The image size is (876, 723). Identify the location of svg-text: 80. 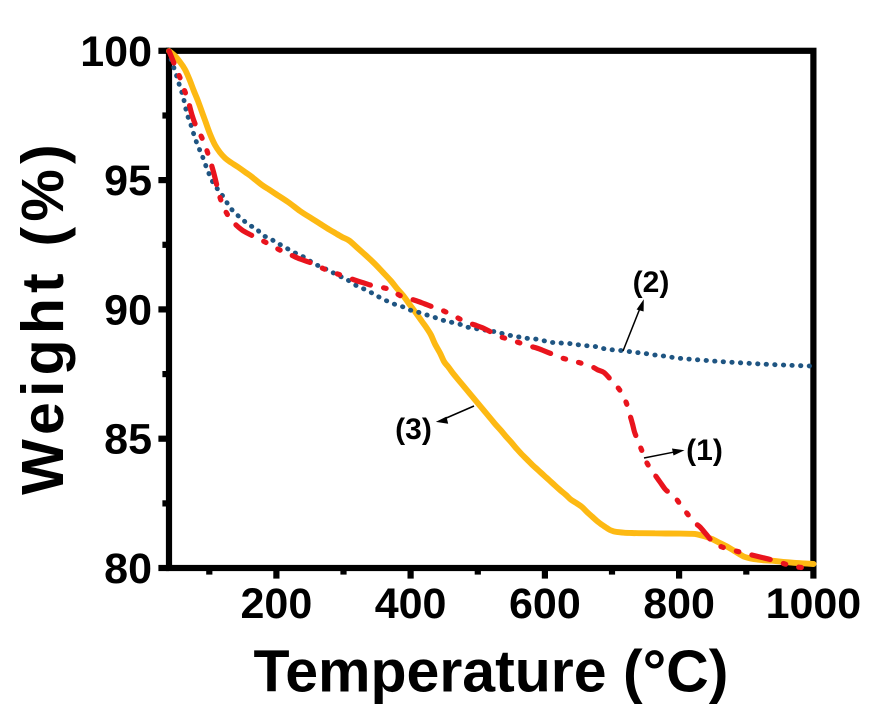
(128, 569).